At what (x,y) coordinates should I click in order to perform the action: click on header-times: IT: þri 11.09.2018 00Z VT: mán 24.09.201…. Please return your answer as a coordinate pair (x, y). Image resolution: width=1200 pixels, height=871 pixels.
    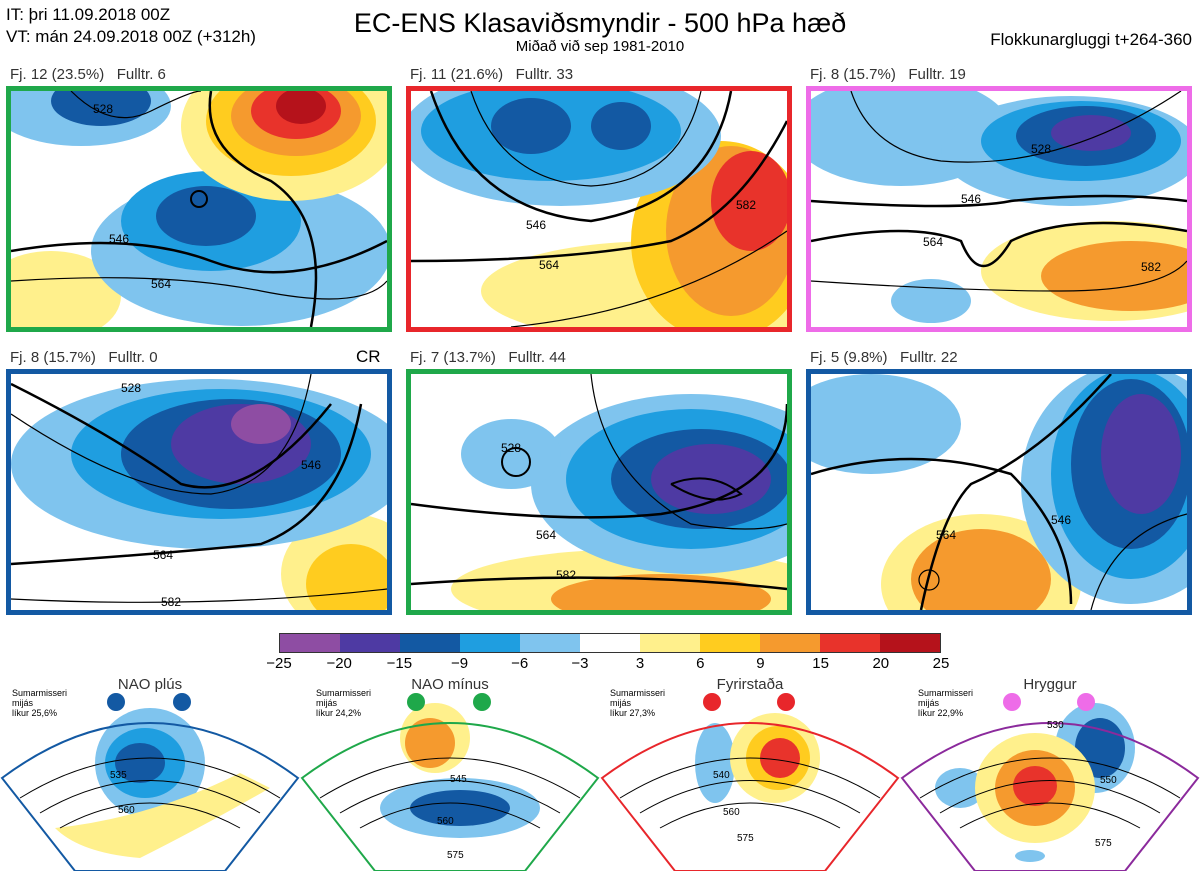
    Looking at the image, I should click on (131, 26).